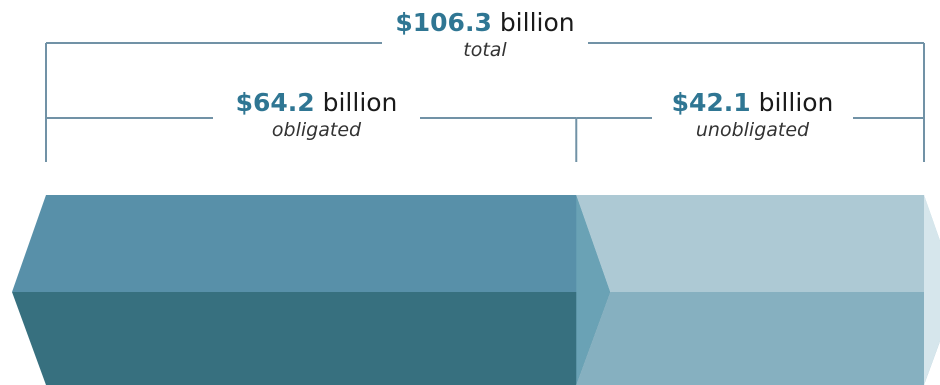 The width and height of the screenshot is (940, 385). What do you see at coordinates (485, 50) in the screenshot?
I see `total-caption: total` at bounding box center [485, 50].